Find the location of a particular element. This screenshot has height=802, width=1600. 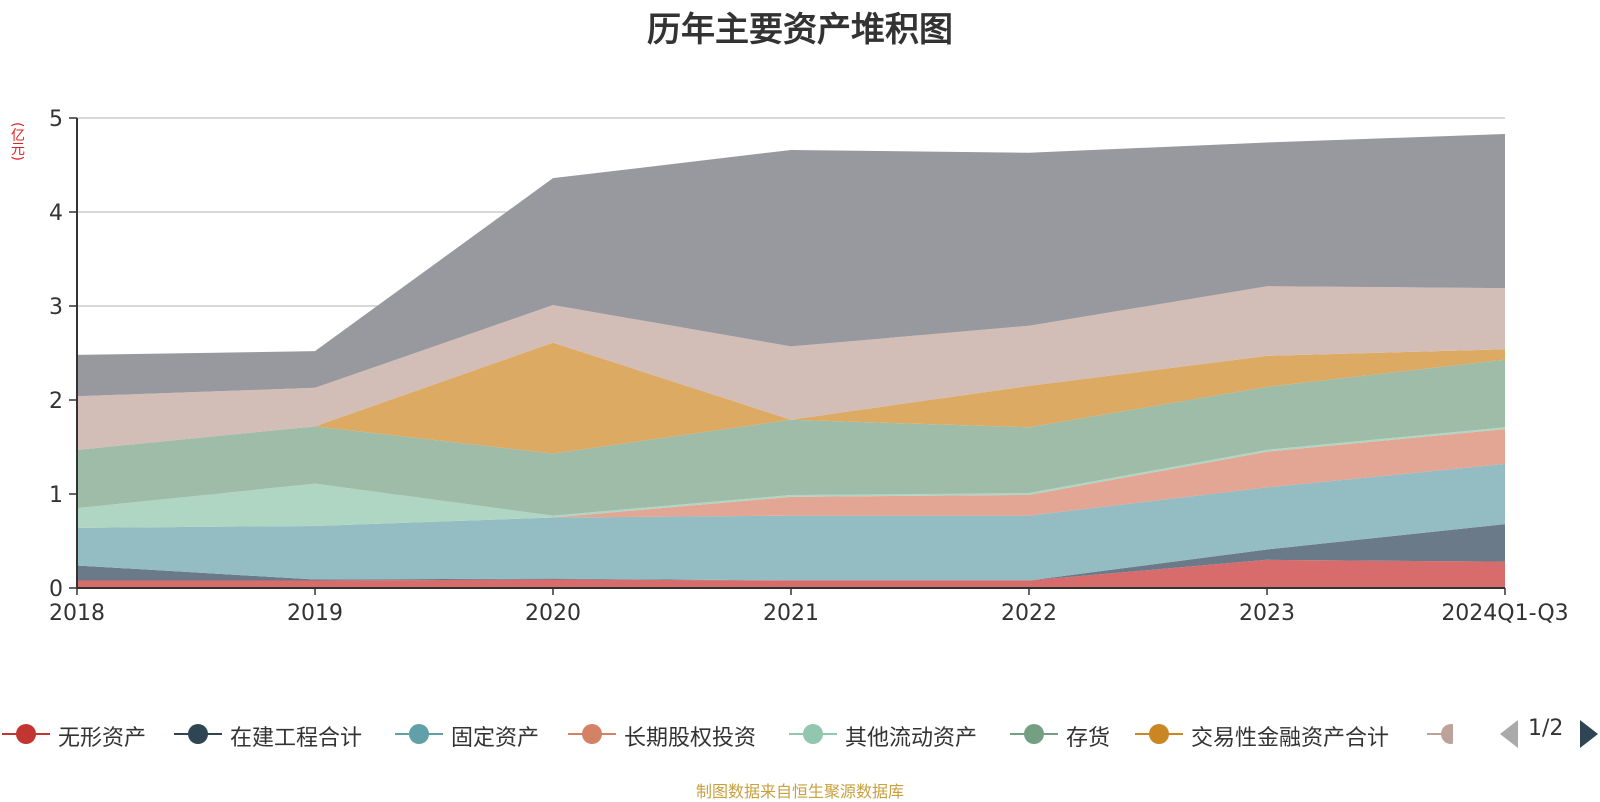

legend-label: 交易性金融资产合计 is located at coordinates (1290, 738).